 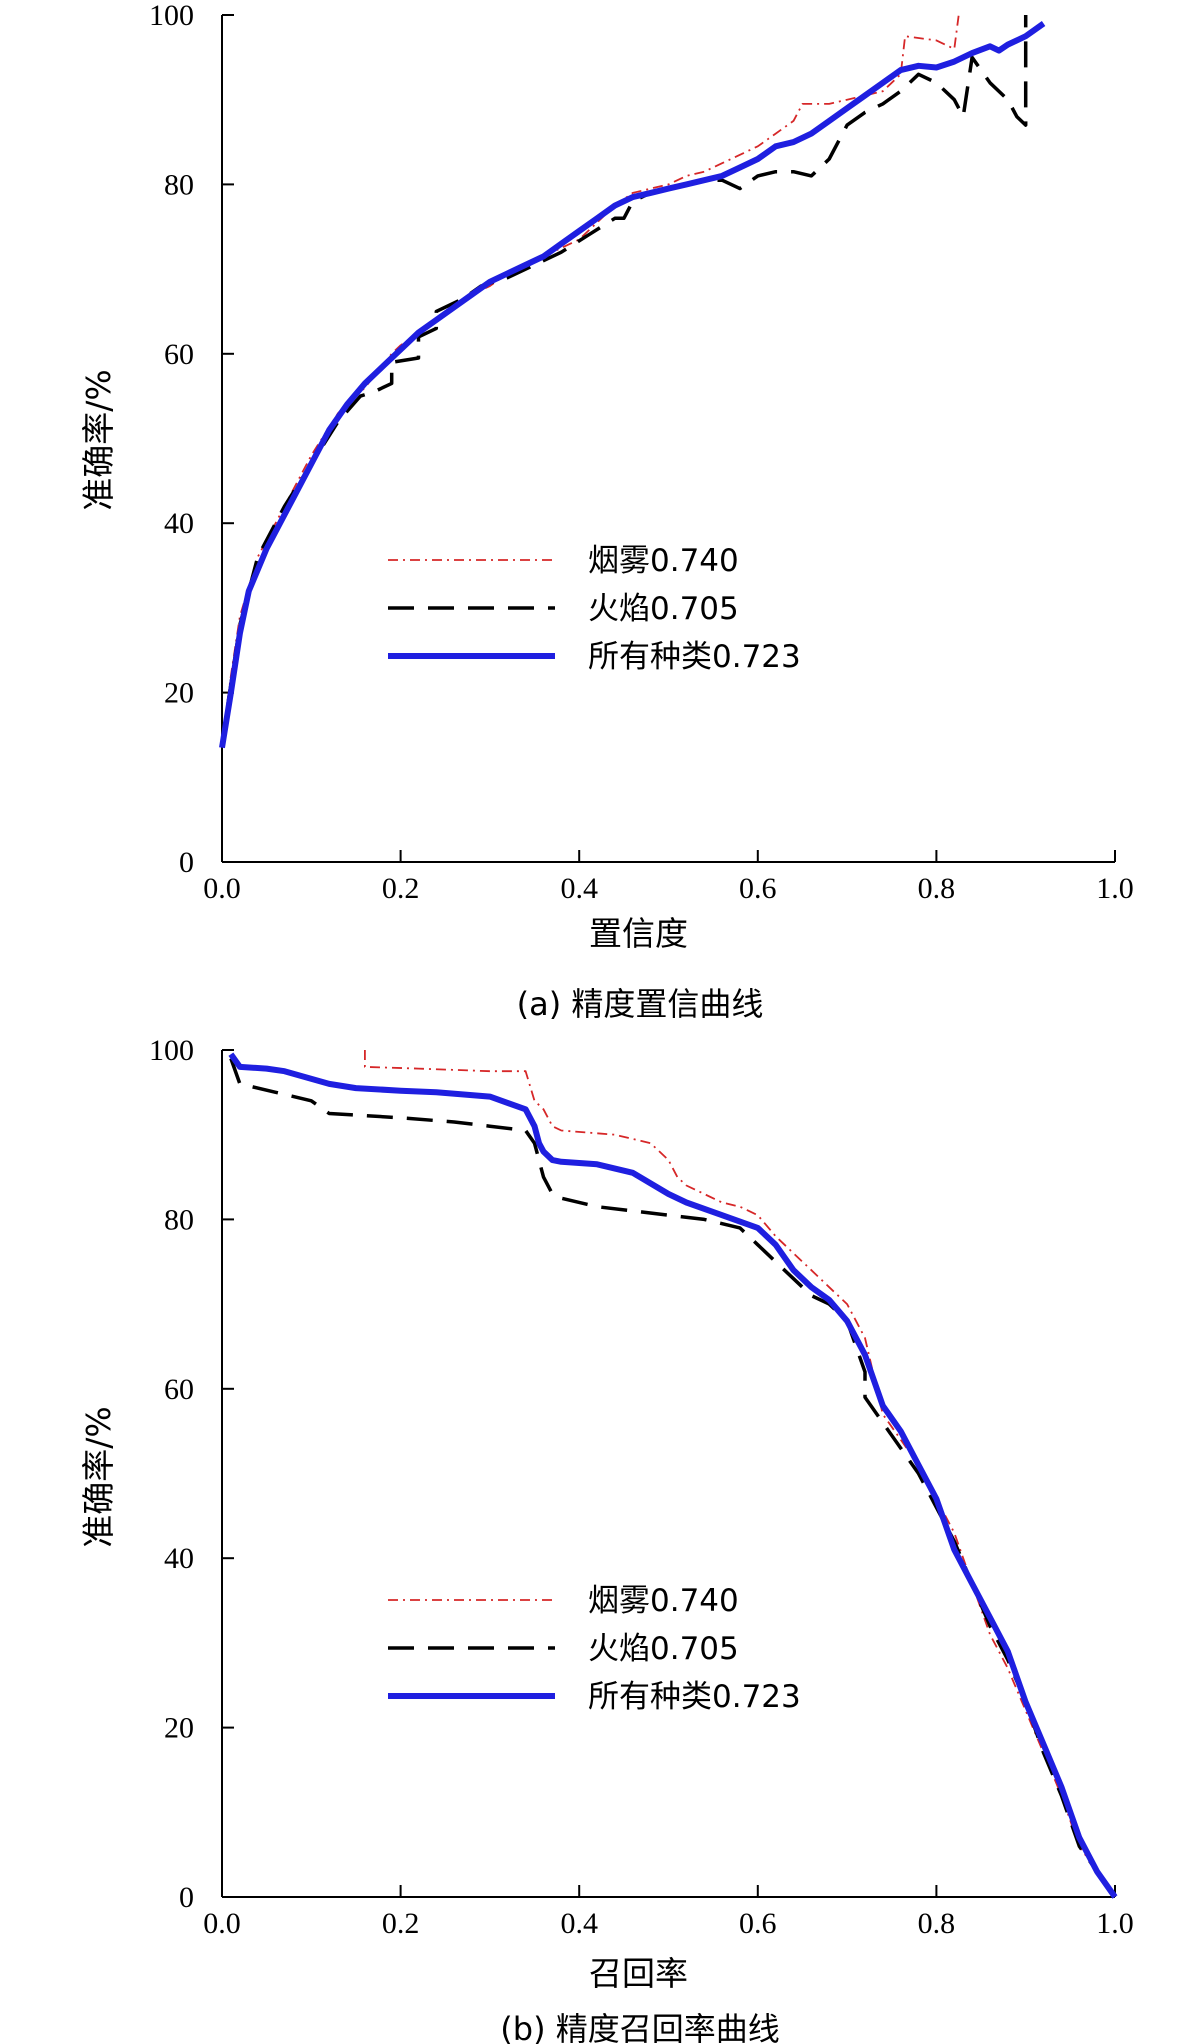 What do you see at coordinates (638, 933) in the screenshot?
I see `x-axis-title: 置信度` at bounding box center [638, 933].